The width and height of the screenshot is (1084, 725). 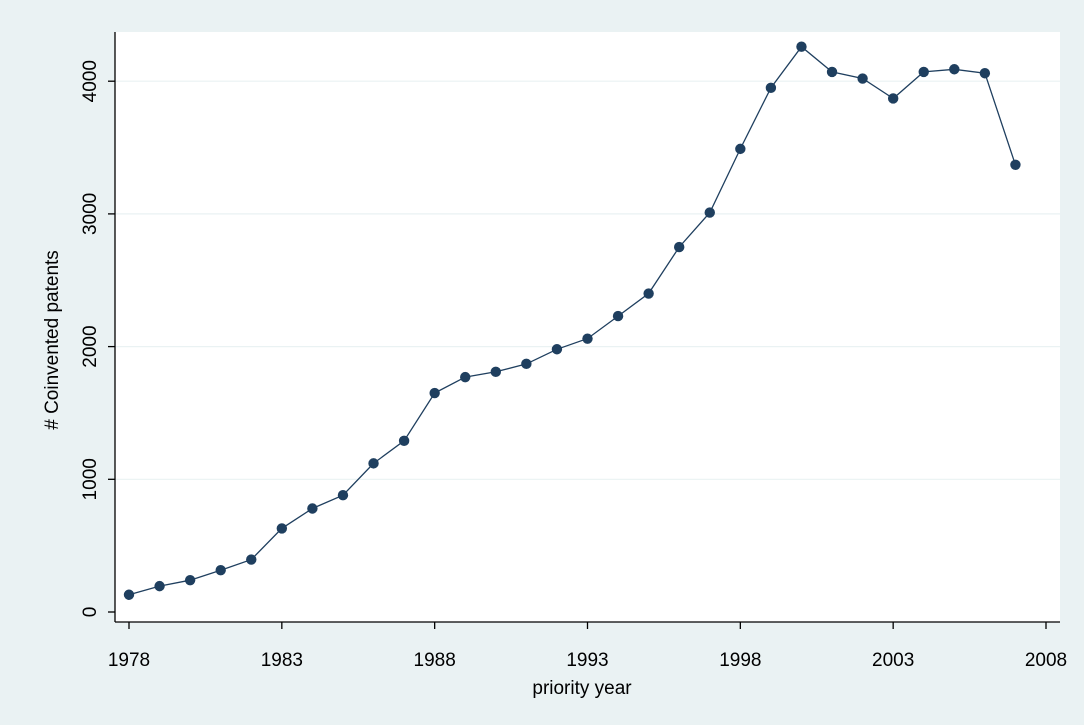 I want to click on x-tick-label: 1993, so click(x=587, y=660).